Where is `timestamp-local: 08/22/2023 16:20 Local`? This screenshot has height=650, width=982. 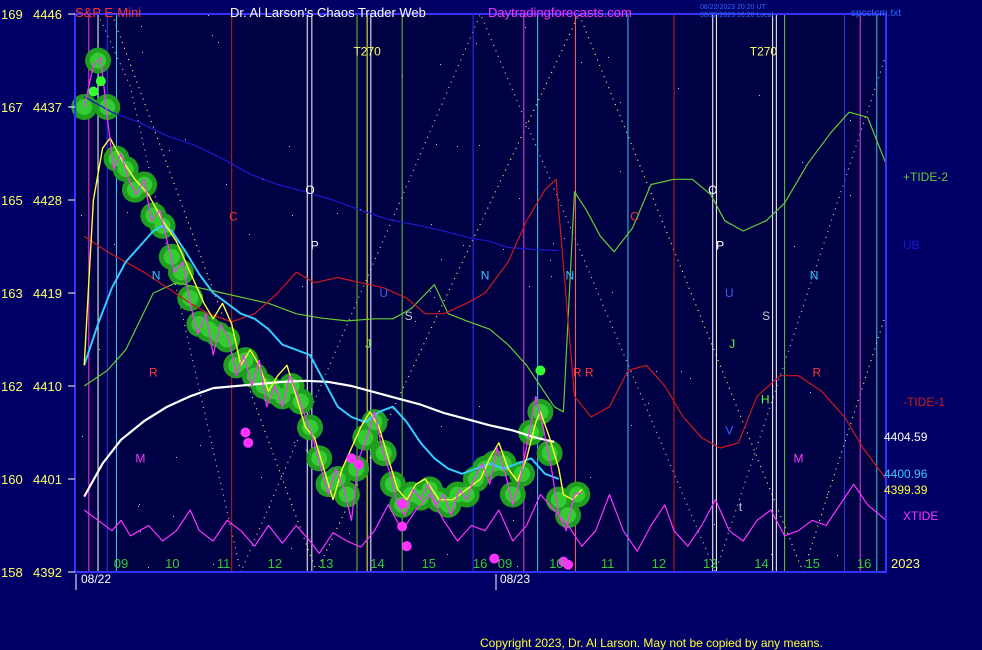 timestamp-local: 08/22/2023 16:20 Local is located at coordinates (737, 15).